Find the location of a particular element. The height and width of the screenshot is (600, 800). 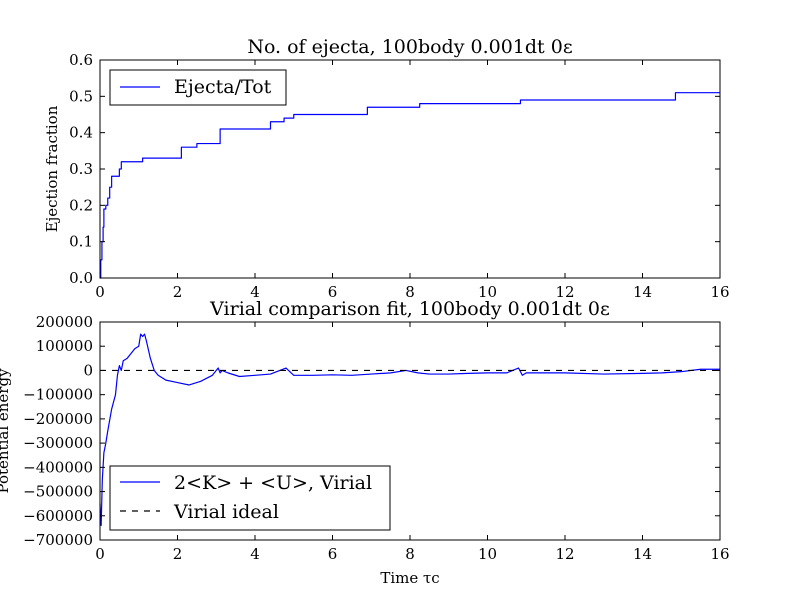

virial-y-tick-label: −100000 is located at coordinates (58, 395).